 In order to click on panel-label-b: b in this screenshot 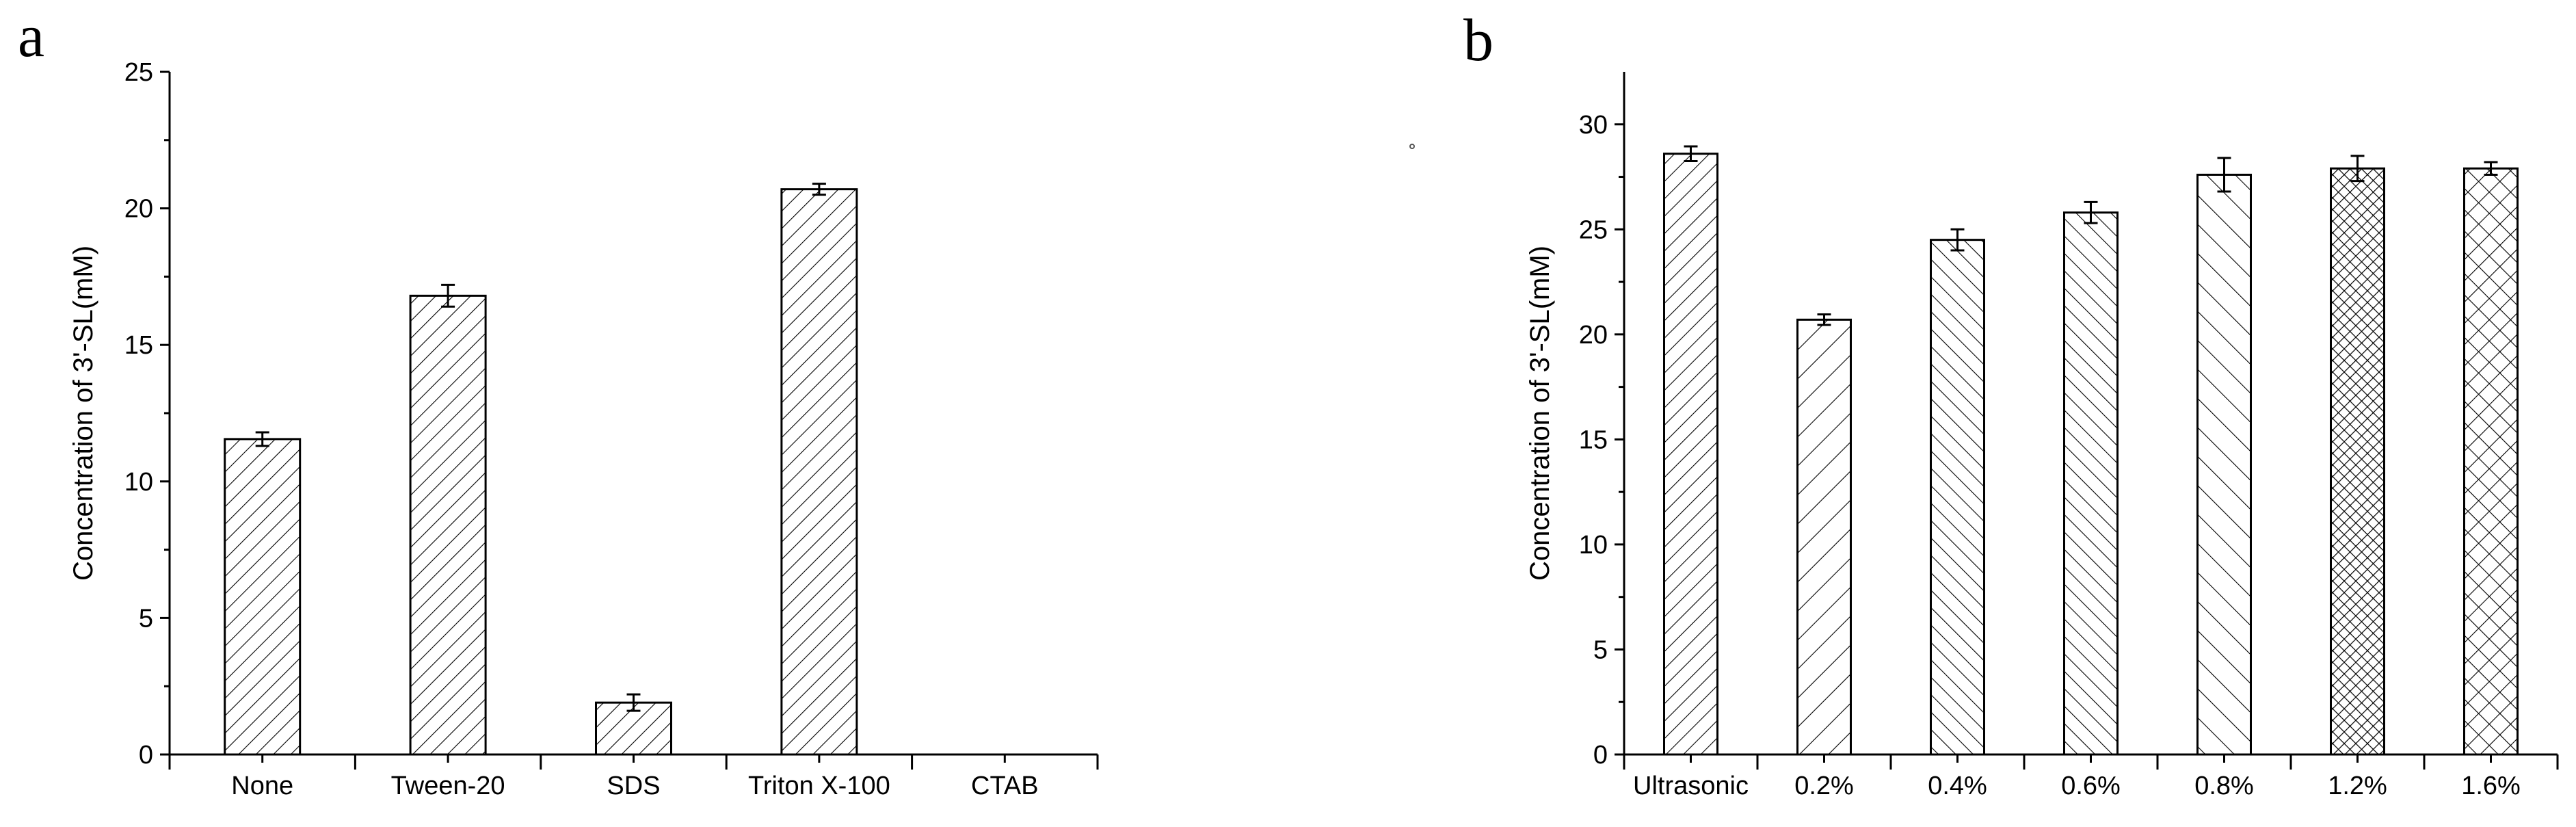, I will do `click(1478, 41)`.